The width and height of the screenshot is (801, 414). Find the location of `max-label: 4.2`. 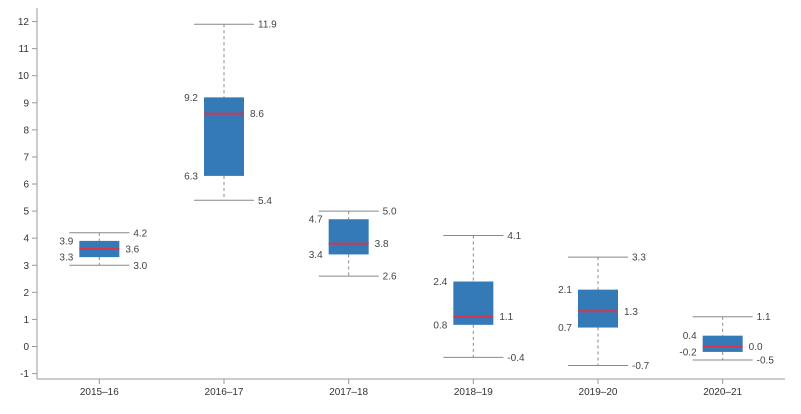

max-label: 4.2 is located at coordinates (140, 233).